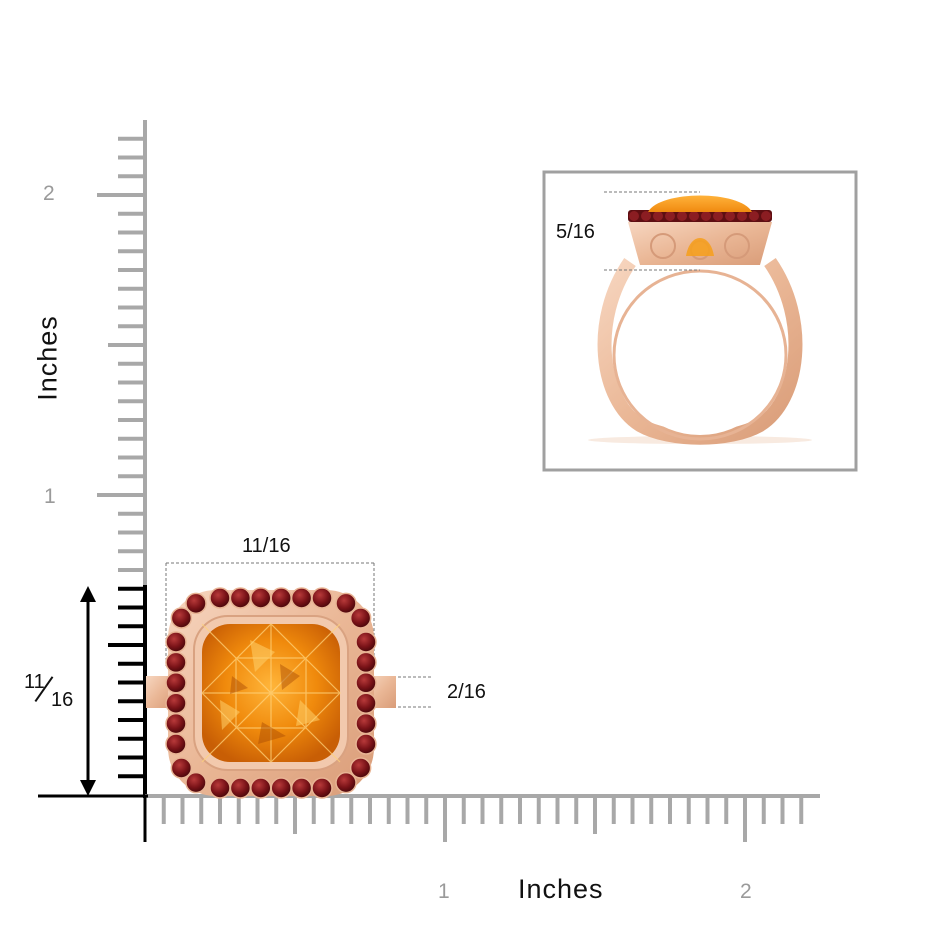 The image size is (940, 940). Describe the element at coordinates (444, 891) in the screenshot. I see `x-tick-label-1: 1` at that location.